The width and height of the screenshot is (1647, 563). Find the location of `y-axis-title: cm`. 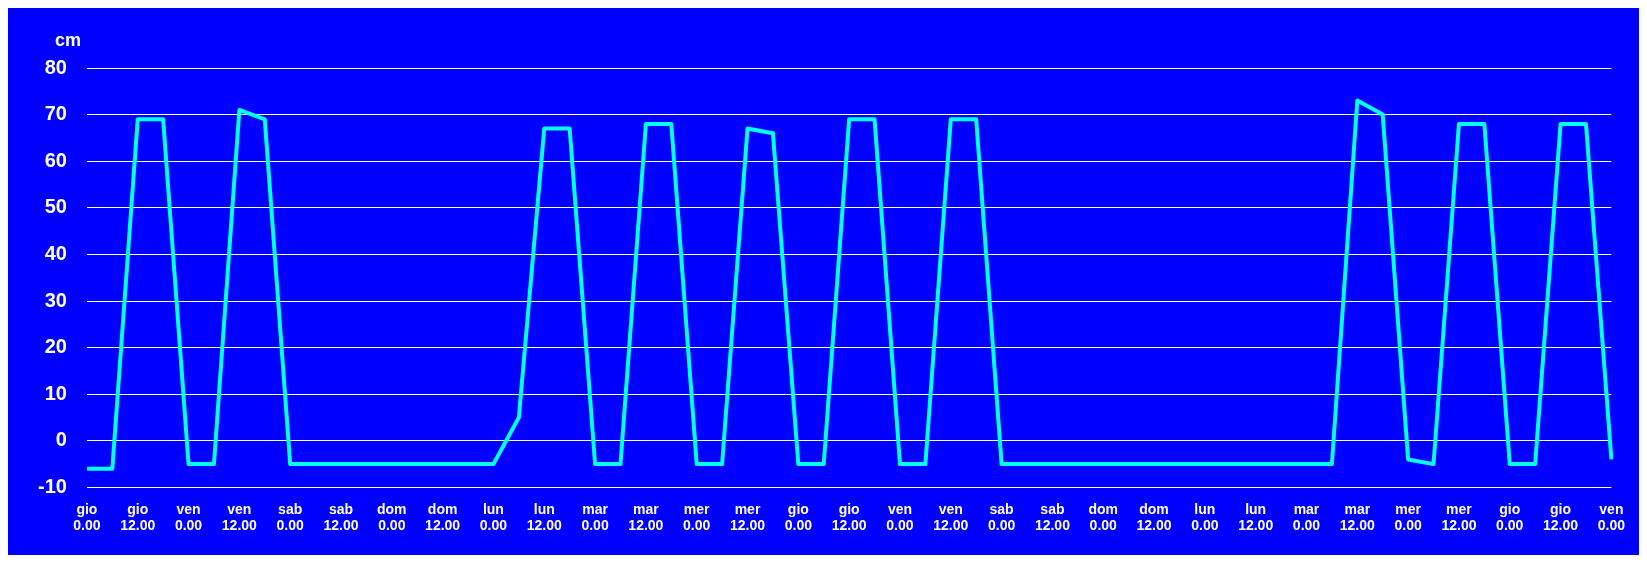

y-axis-title: cm is located at coordinates (68, 39).